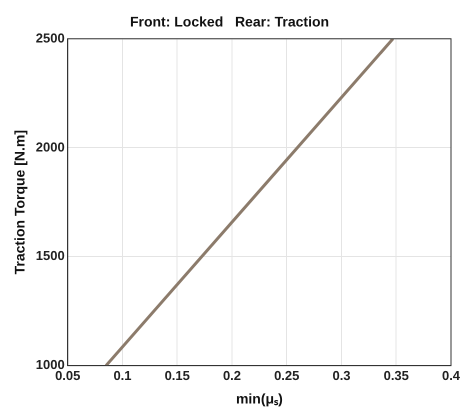 The width and height of the screenshot is (473, 420). I want to click on x-tick-label: 0.3, so click(341, 375).